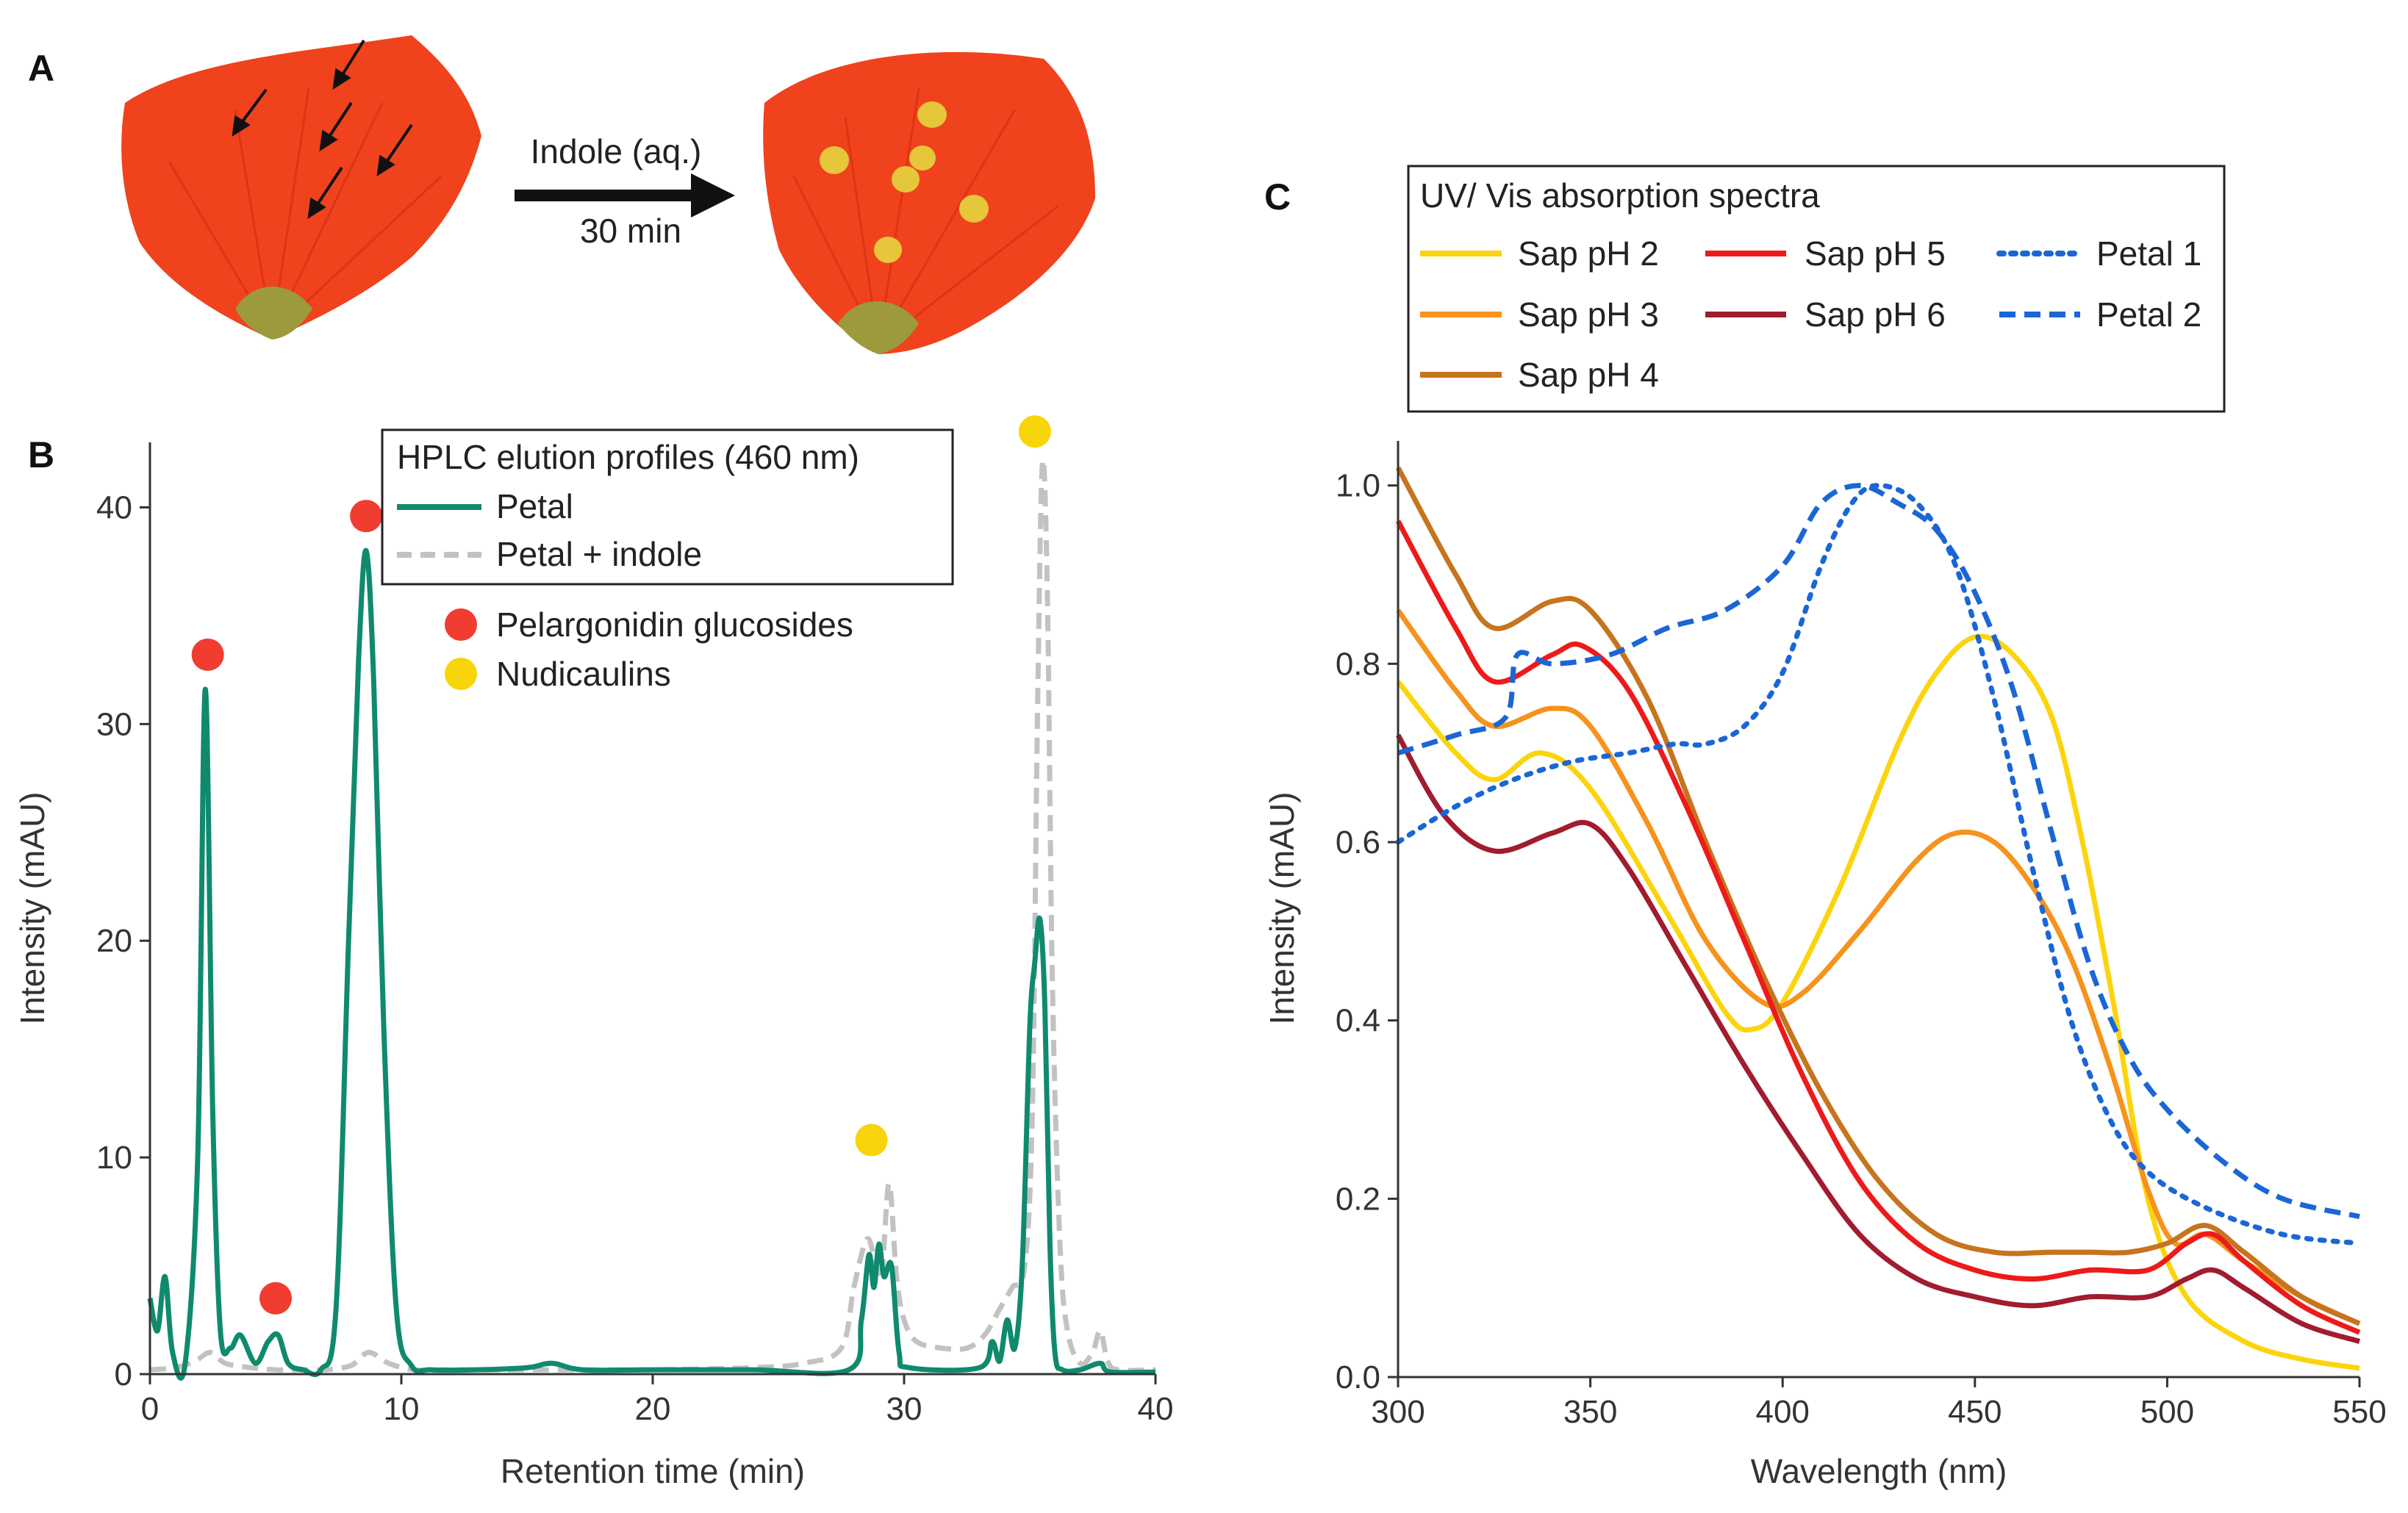 This screenshot has width=2408, height=1513. What do you see at coordinates (1620, 195) in the screenshot?
I see `uvvis-legend-title: UV/ Vis absorption spectra` at bounding box center [1620, 195].